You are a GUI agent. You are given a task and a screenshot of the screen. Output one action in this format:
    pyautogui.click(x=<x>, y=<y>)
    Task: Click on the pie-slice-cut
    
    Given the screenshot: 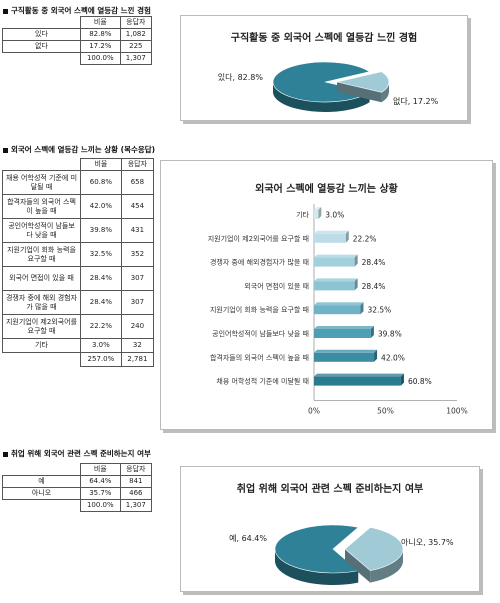 What is the action you would take?
    pyautogui.click(x=358, y=566)
    